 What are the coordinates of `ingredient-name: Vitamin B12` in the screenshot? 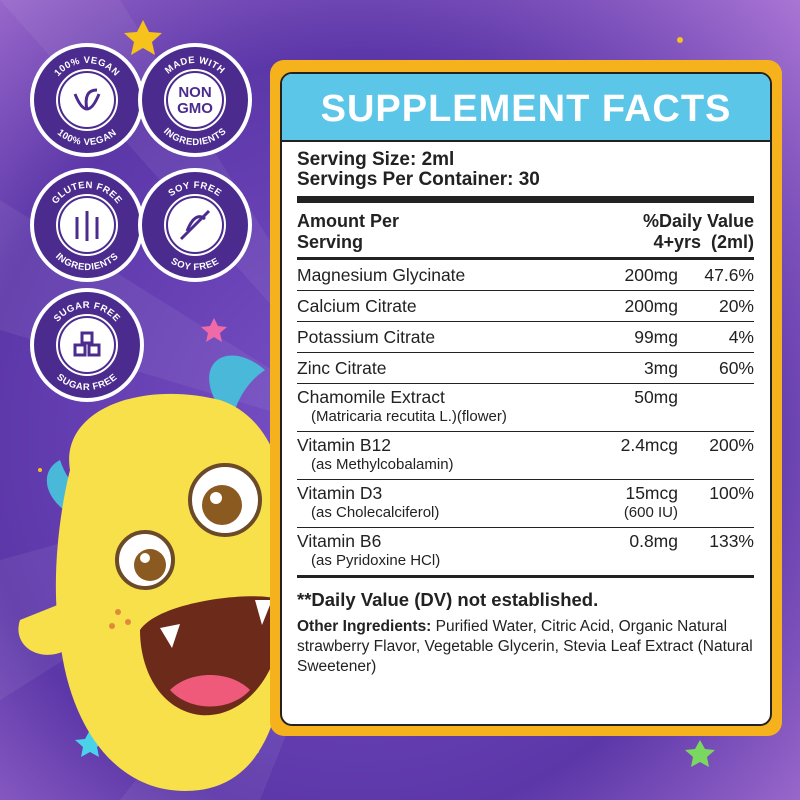 It's located at (344, 445).